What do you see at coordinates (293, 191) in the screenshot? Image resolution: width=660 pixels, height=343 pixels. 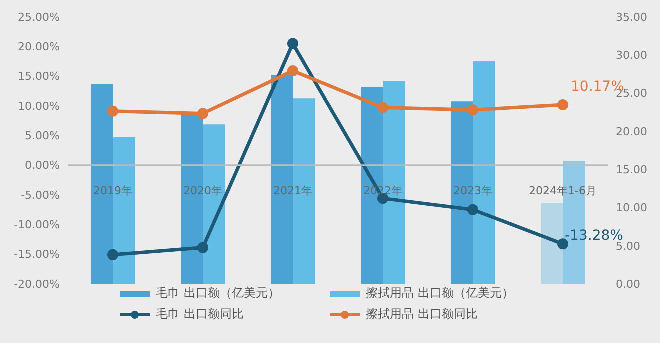 I see `x-tick-label: 2021年` at bounding box center [293, 191].